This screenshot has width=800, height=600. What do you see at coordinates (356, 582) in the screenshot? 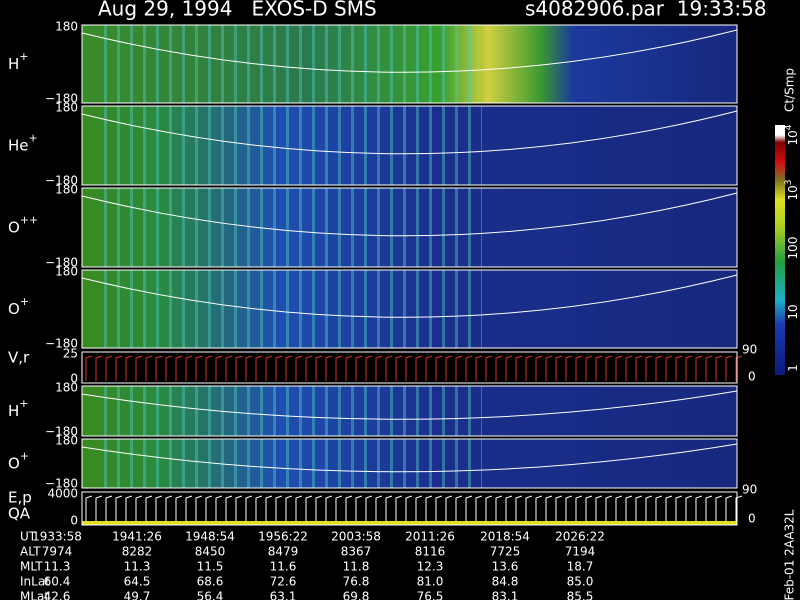
I see `cell: 76.8` at bounding box center [356, 582].